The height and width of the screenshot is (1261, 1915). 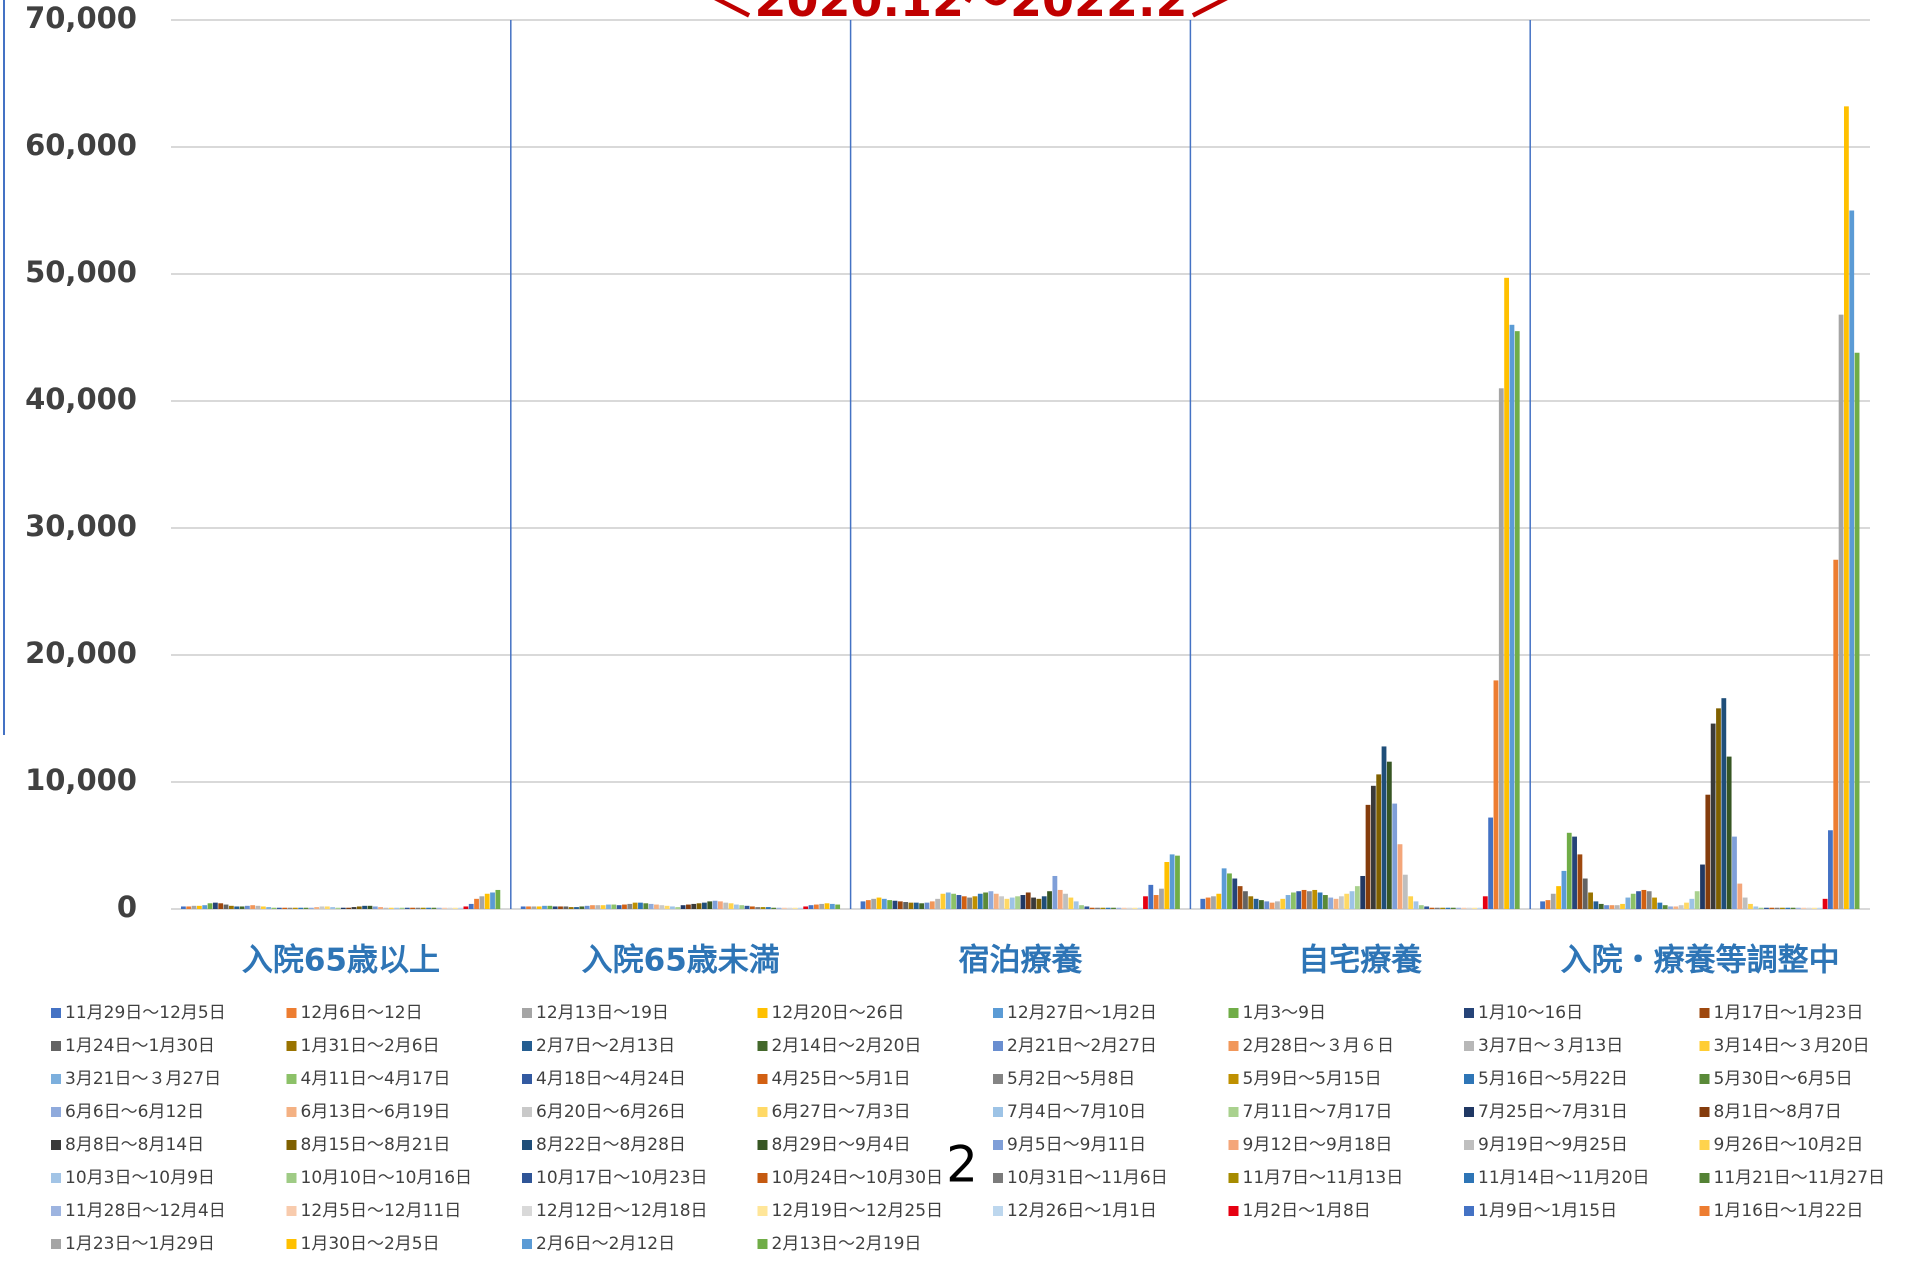 What do you see at coordinates (1530, 1013) in the screenshot?
I see `legend-label: 1月10～16日` at bounding box center [1530, 1013].